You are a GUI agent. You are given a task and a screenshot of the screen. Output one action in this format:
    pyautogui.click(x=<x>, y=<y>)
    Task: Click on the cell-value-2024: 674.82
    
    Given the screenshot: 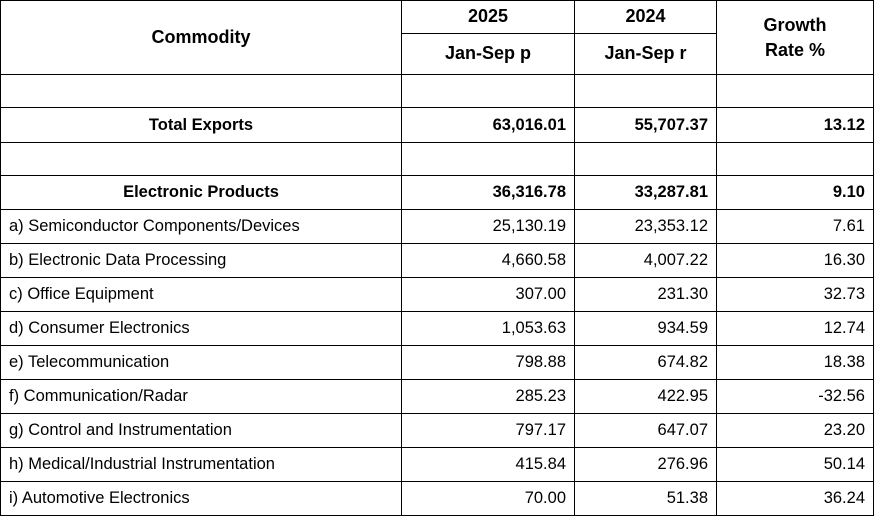 What is the action you would take?
    pyautogui.click(x=645, y=362)
    